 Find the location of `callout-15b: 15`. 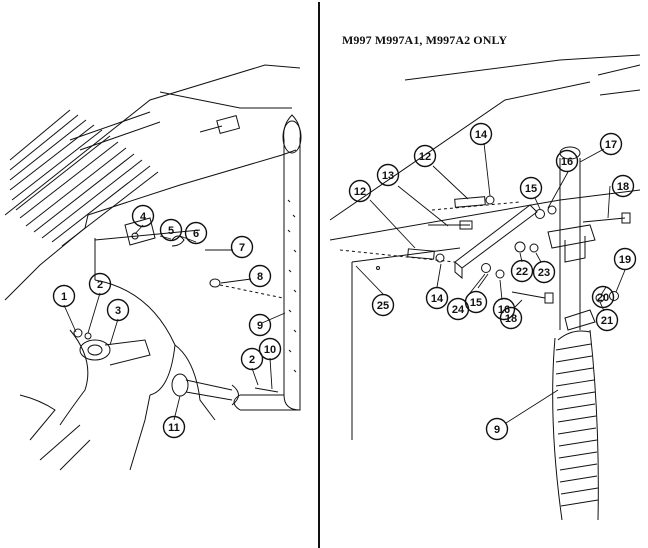

callout-15b: 15 is located at coordinates (476, 303).